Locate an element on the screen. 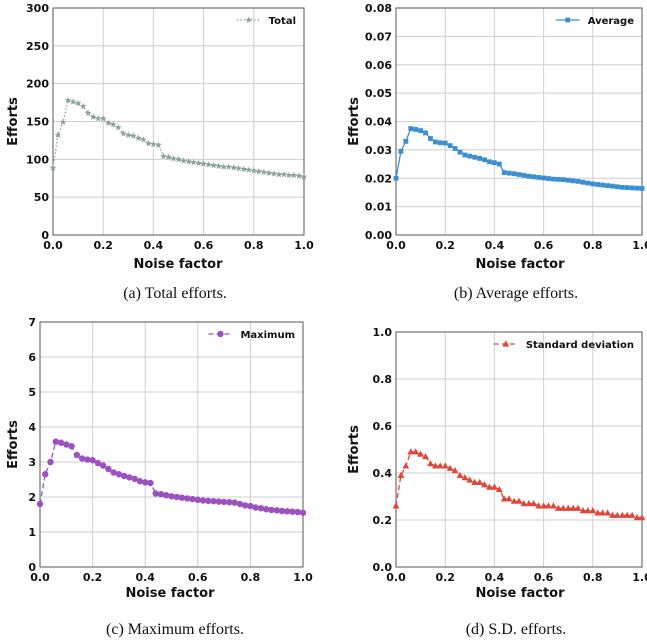  y-tick-label: 0.05 is located at coordinates (378, 93).